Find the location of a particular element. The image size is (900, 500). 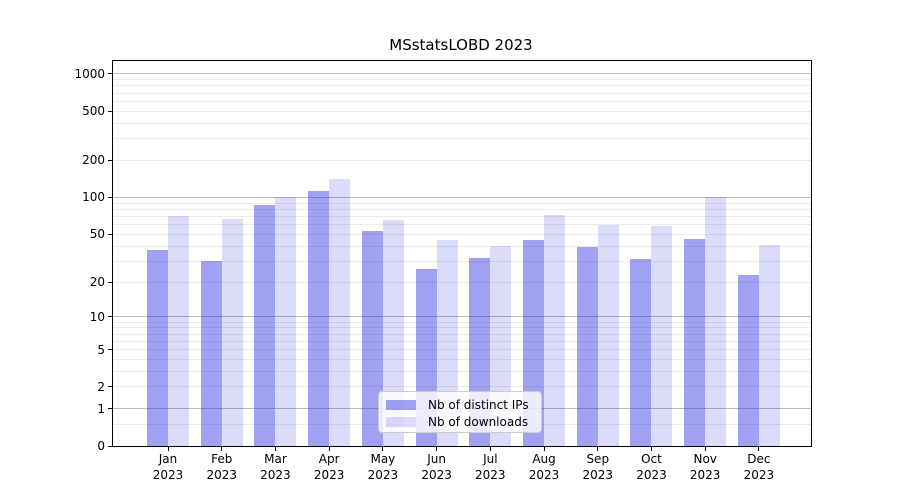

bar-nb-of-downloads-jan is located at coordinates (178, 331).